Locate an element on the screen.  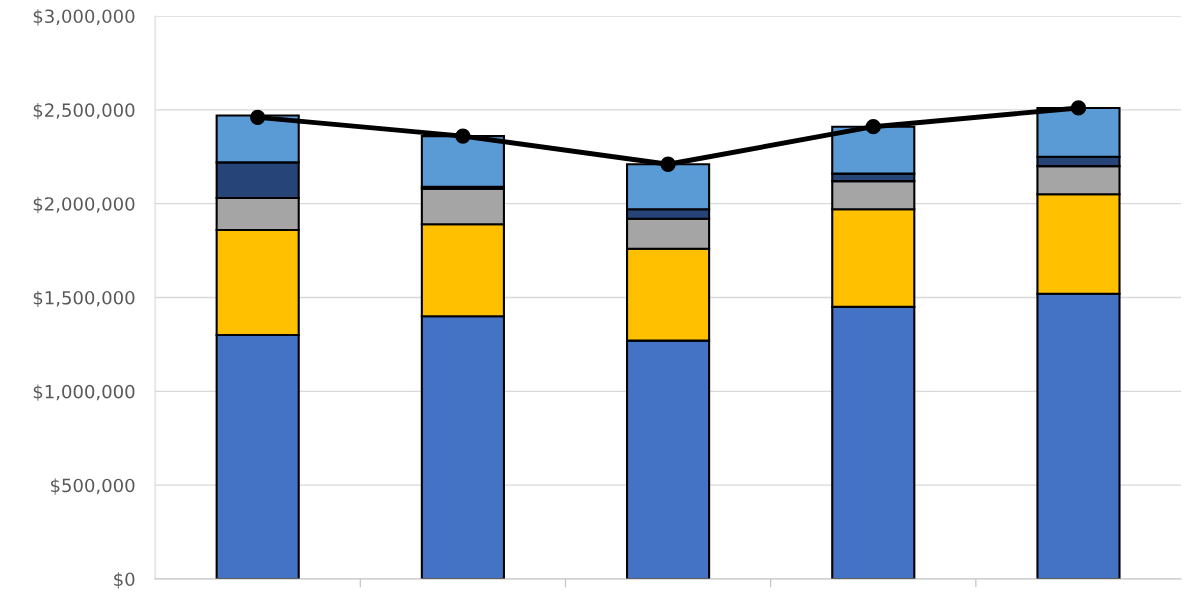
y-tick-label: $2,000,000 is located at coordinates (84, 205).